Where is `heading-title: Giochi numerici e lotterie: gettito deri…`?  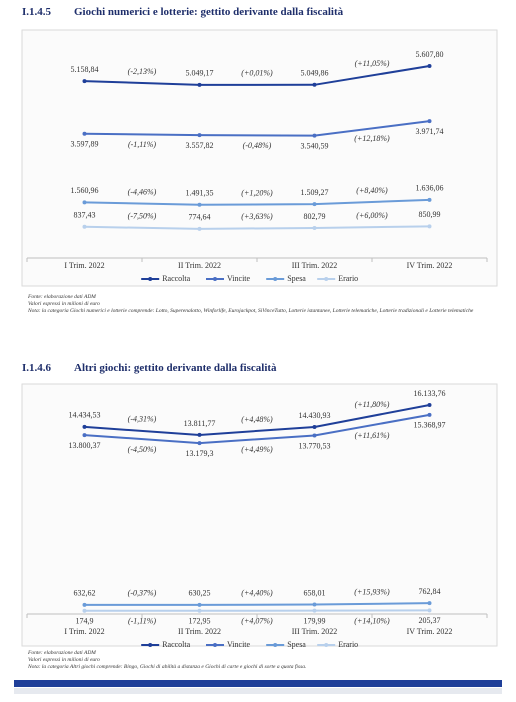
heading-title: Giochi numerici e lotterie: gettito deri… is located at coordinates (209, 12).